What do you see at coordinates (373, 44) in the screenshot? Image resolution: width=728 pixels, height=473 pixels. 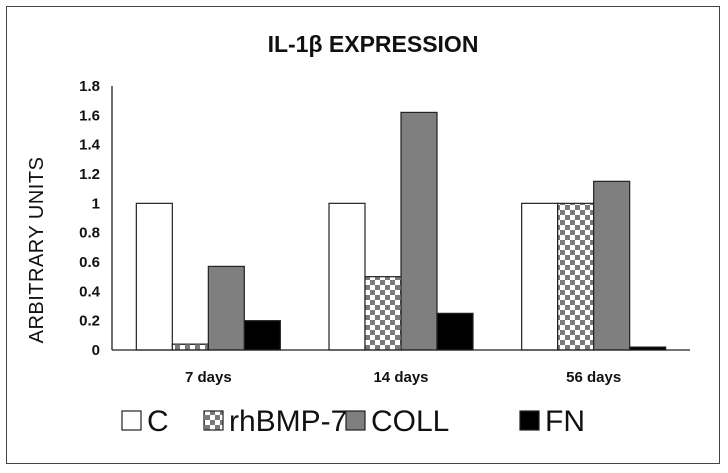 I see `chart-title: IL-1β EXPRESSION` at bounding box center [373, 44].